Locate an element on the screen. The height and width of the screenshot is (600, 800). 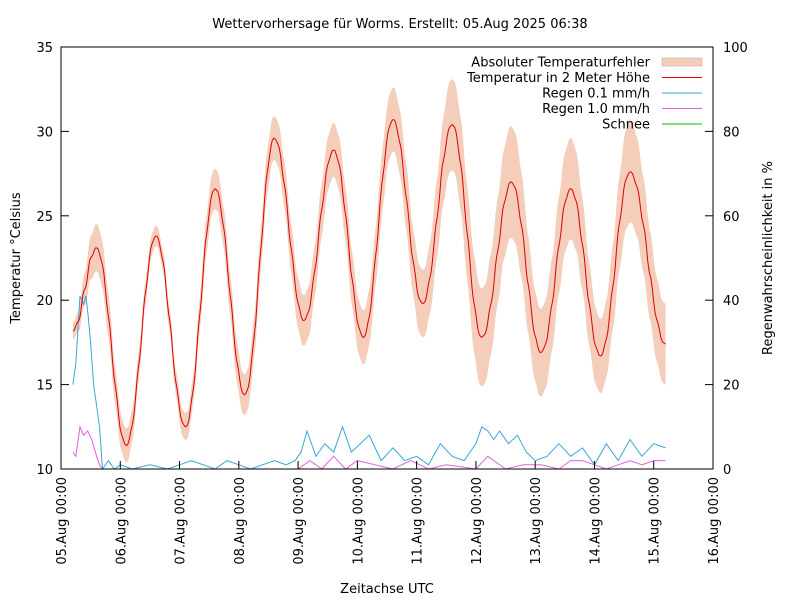
x-tick-label: 08.Aug 00:00 is located at coordinates (240, 521).